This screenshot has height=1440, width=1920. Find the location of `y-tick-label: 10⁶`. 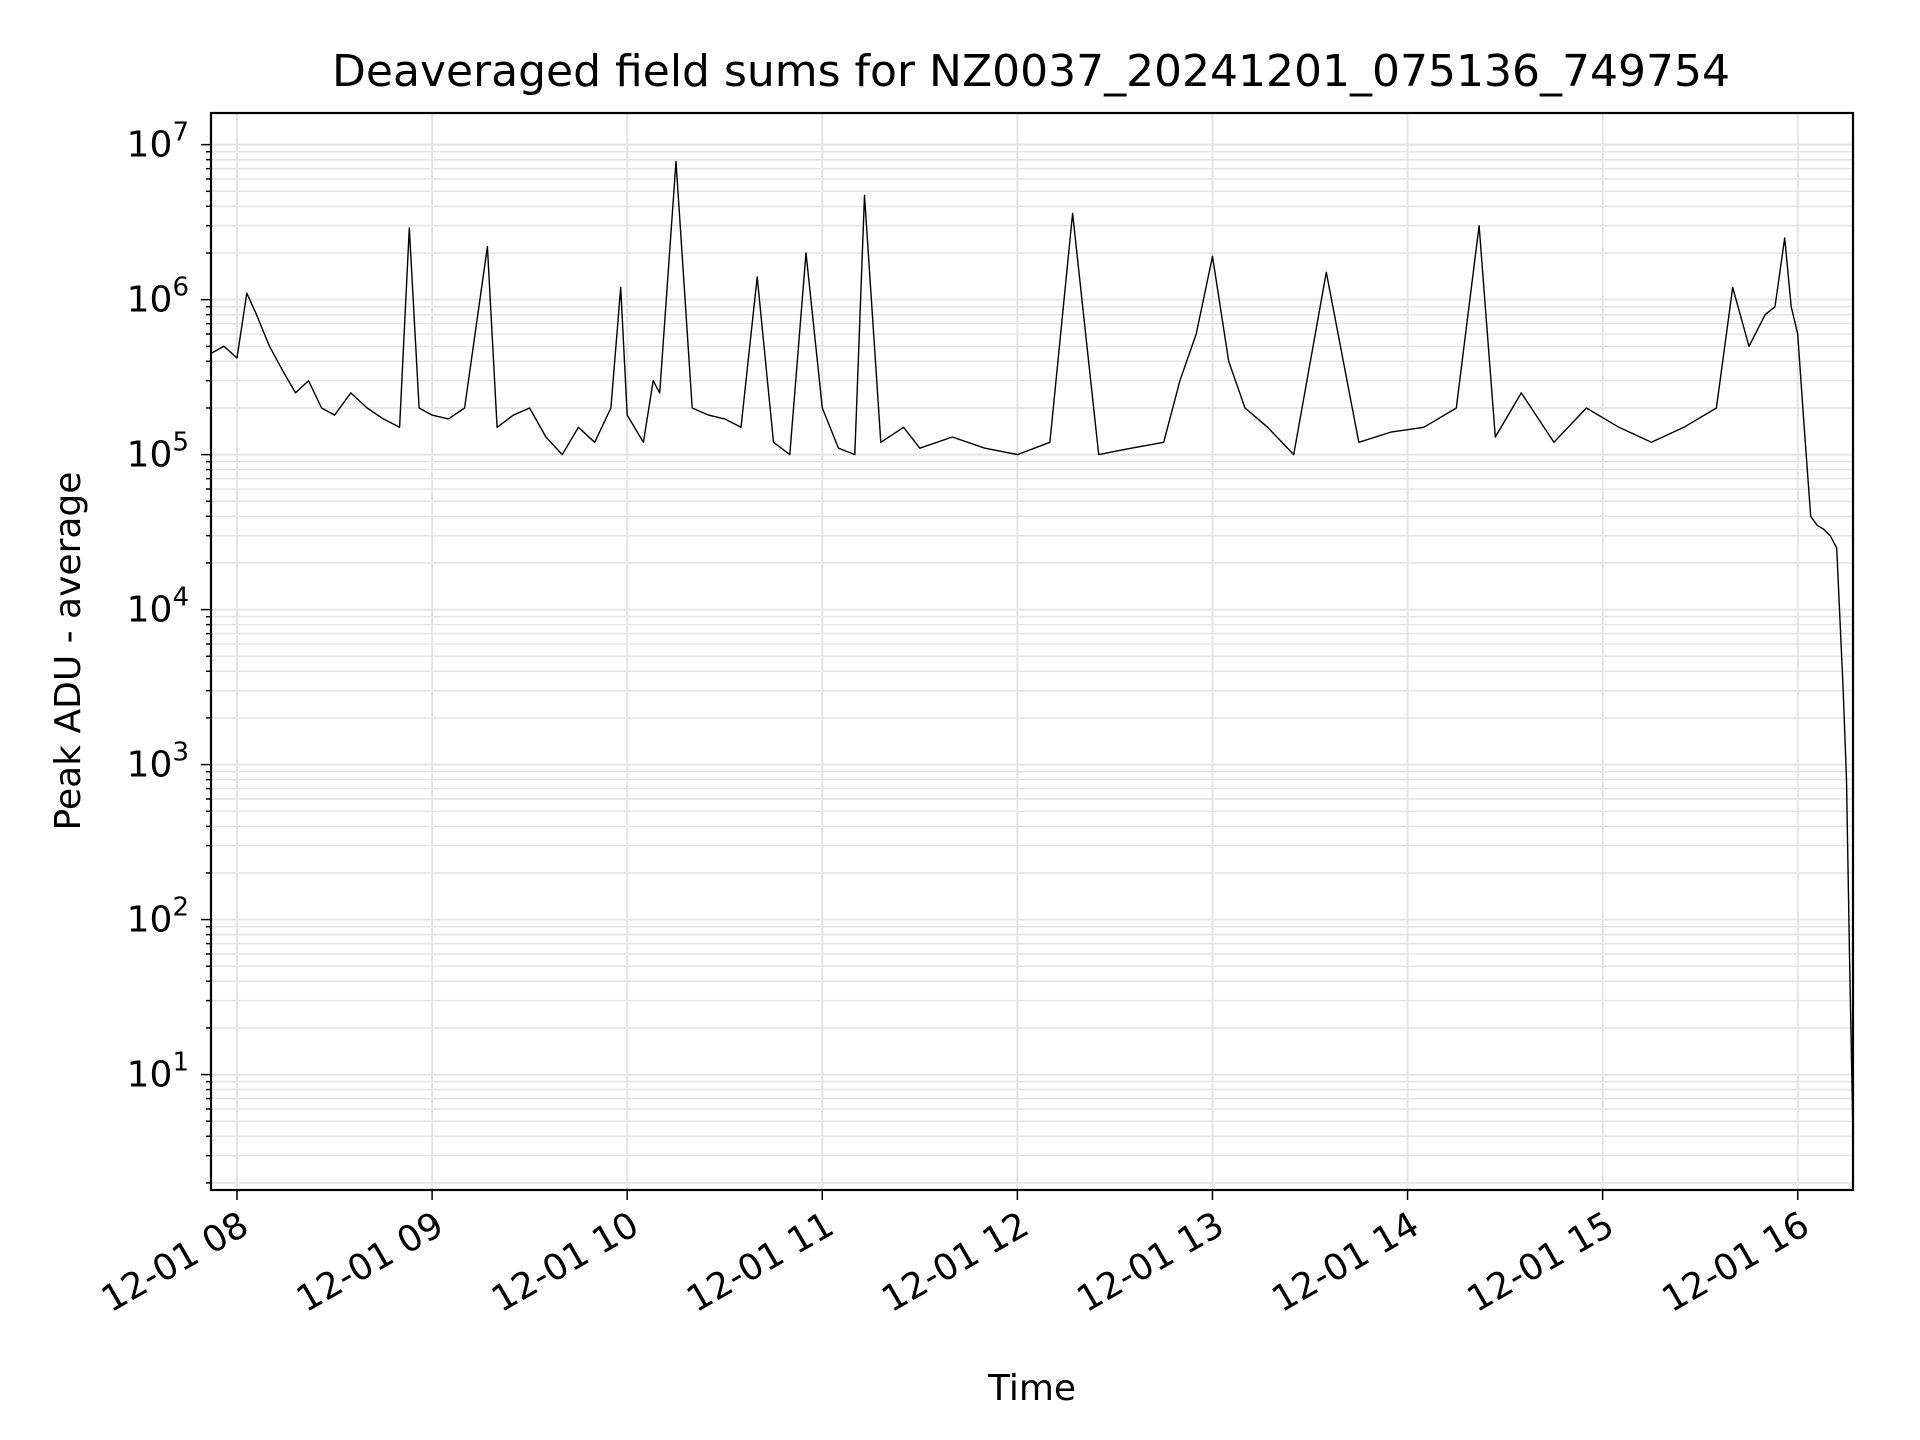

y-tick-label: 10⁶ is located at coordinates (158, 297).